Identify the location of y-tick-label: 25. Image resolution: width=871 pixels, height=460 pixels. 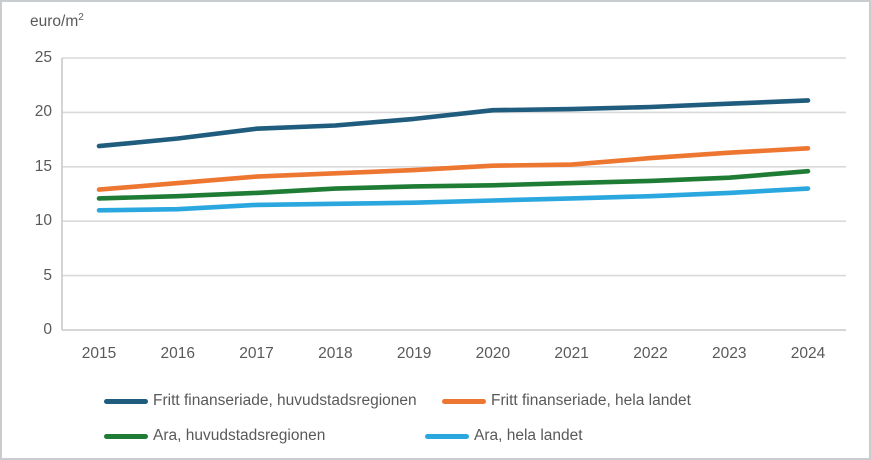
(43, 57).